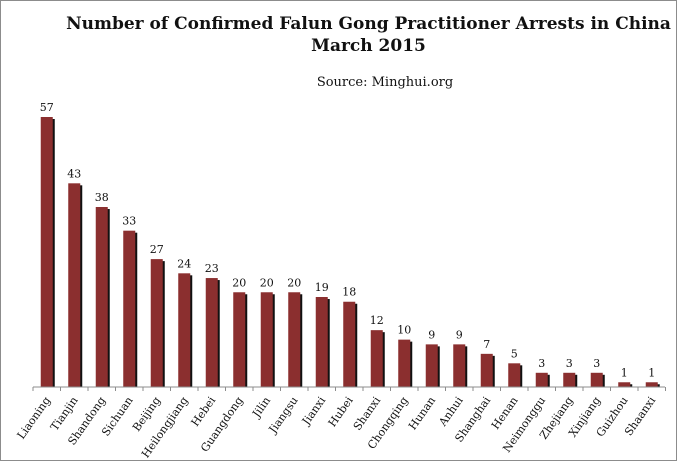 The height and width of the screenshot is (461, 677). Describe the element at coordinates (47, 107) in the screenshot. I see `data-label: 57` at that location.